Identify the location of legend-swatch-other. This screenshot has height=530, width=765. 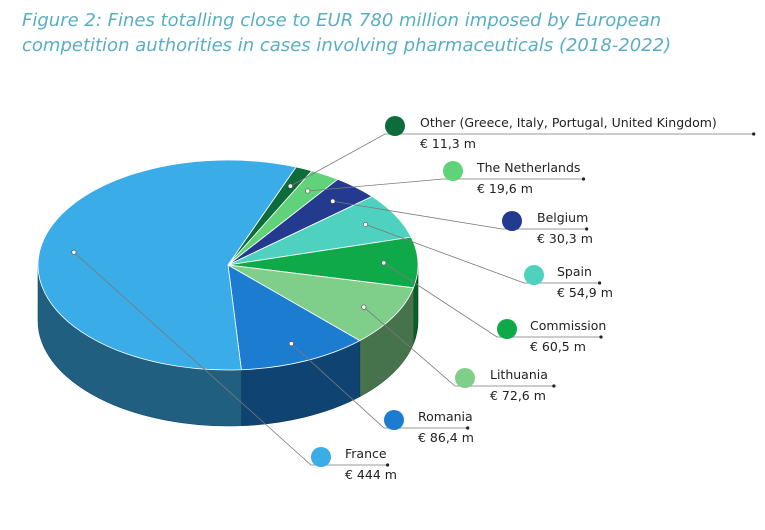
(395, 126).